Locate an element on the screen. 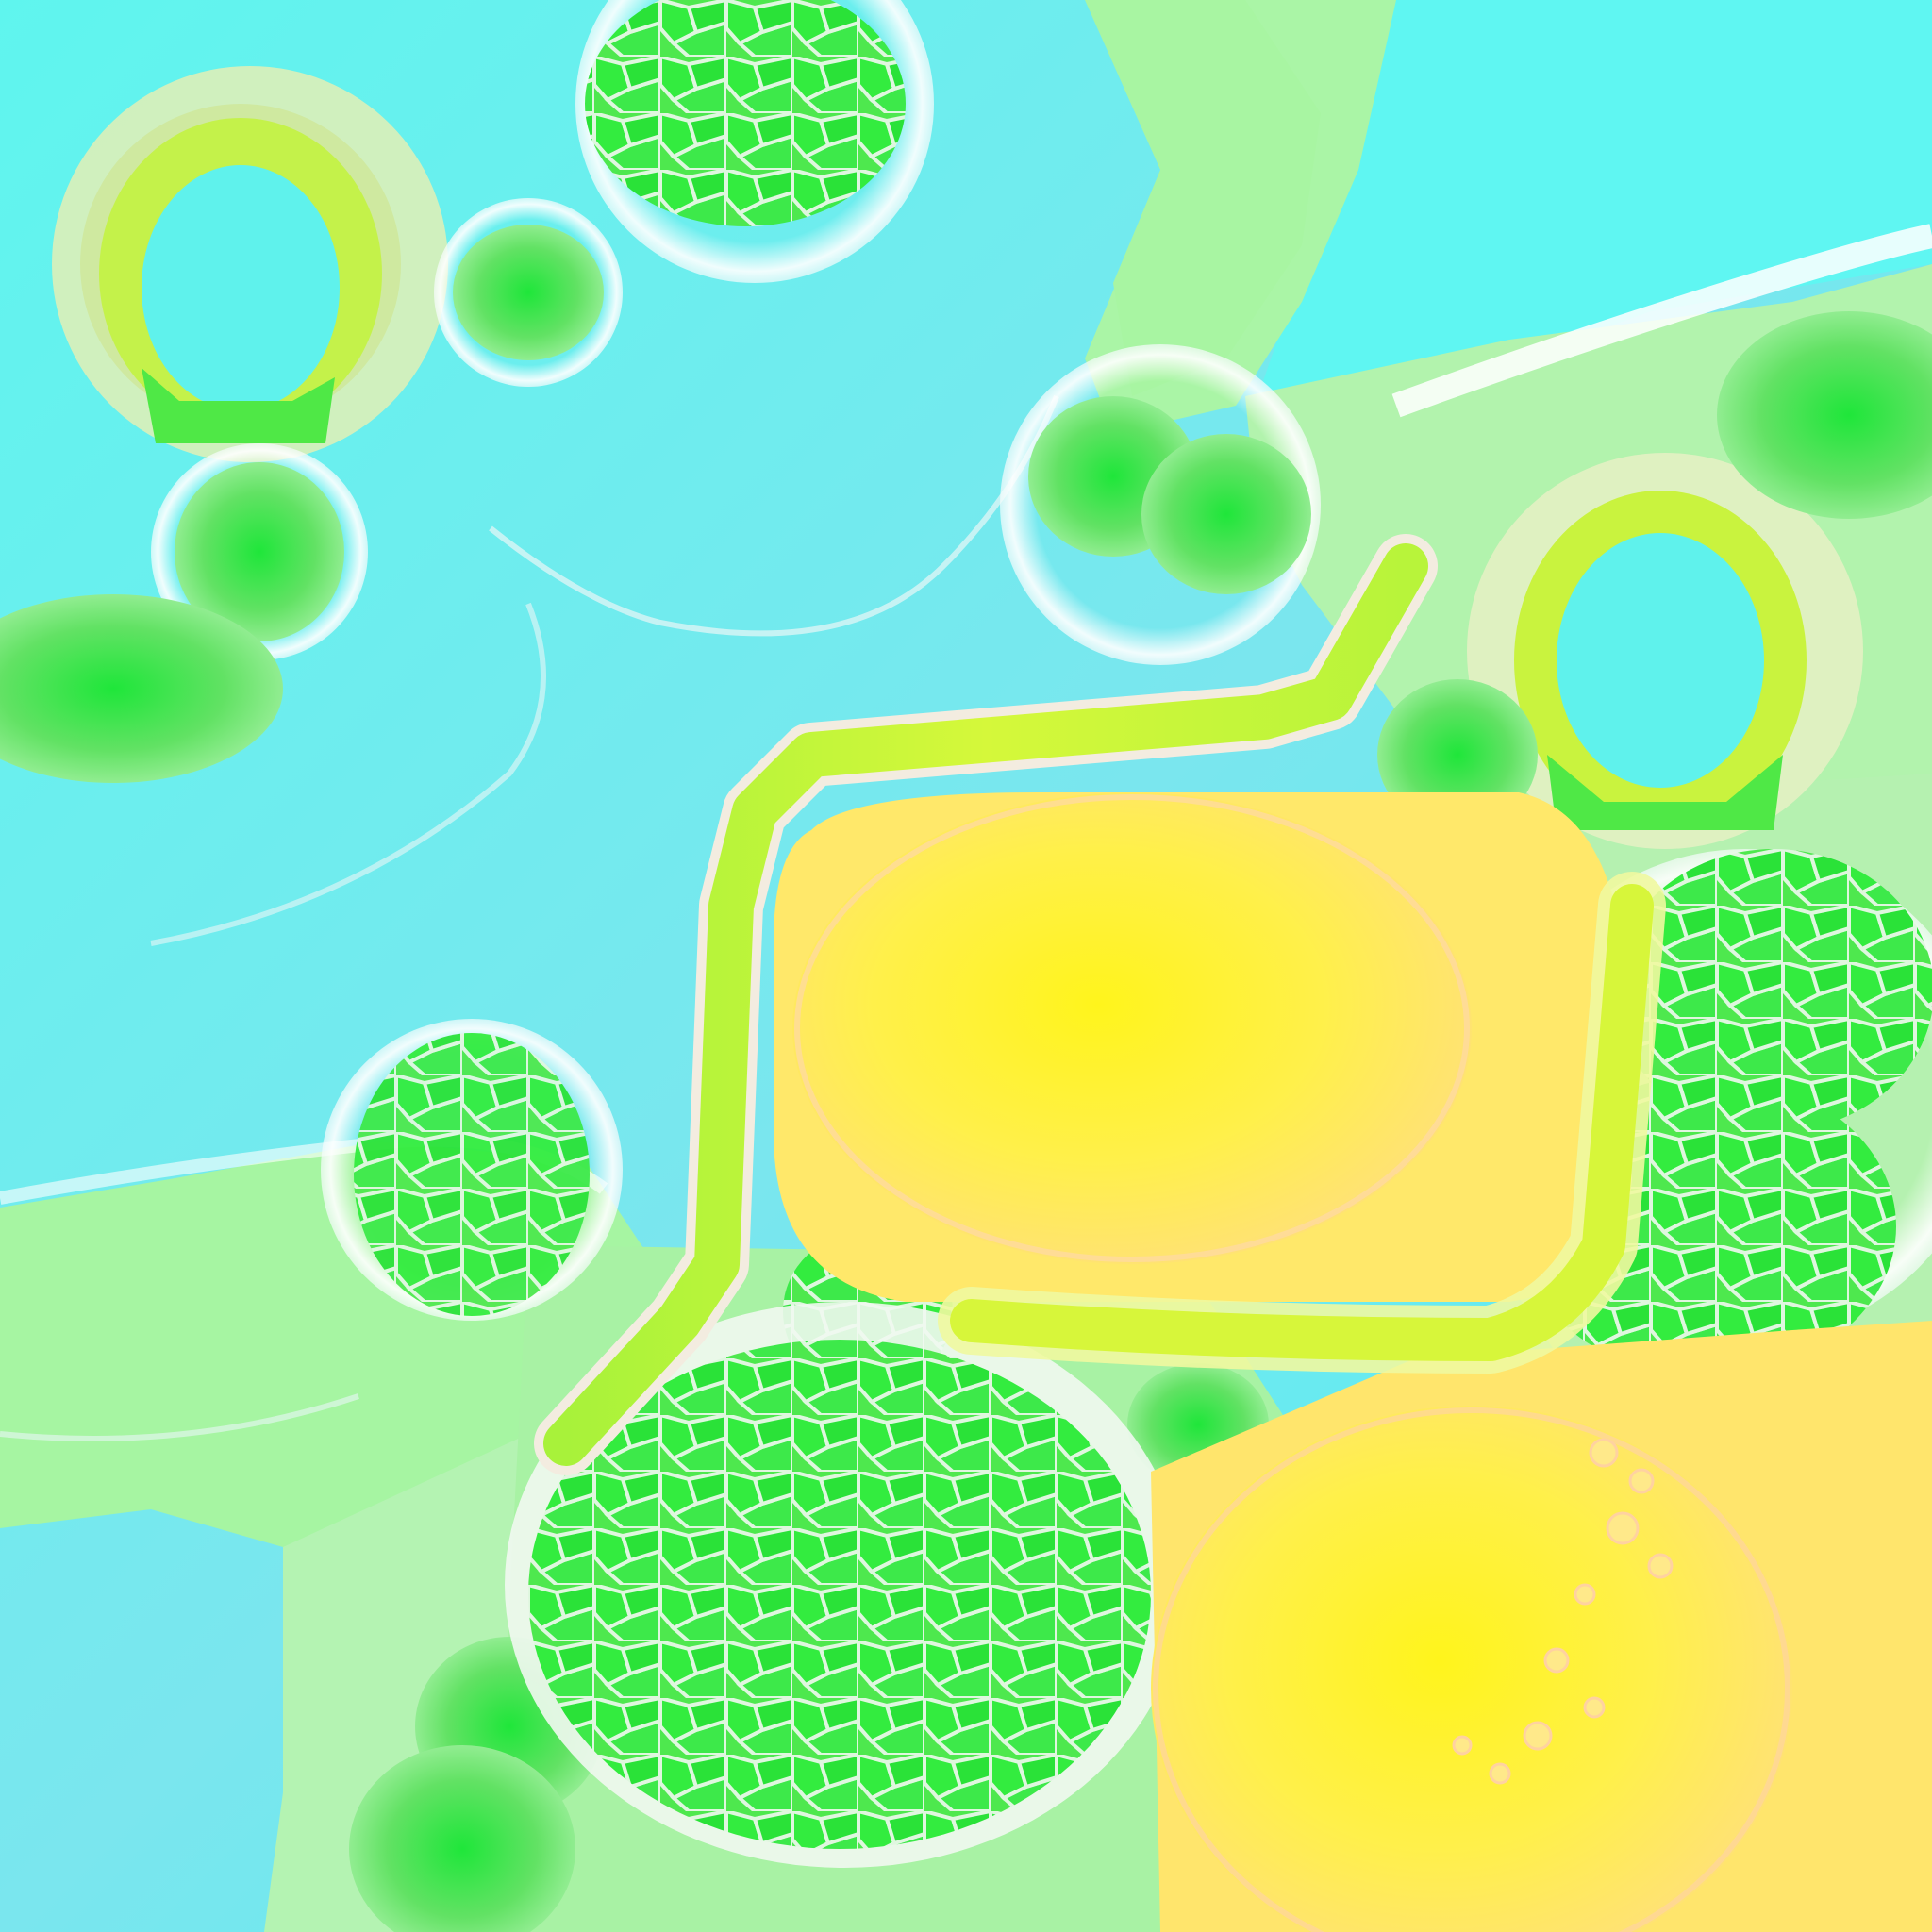  bush-left-middle is located at coordinates (260, 551).